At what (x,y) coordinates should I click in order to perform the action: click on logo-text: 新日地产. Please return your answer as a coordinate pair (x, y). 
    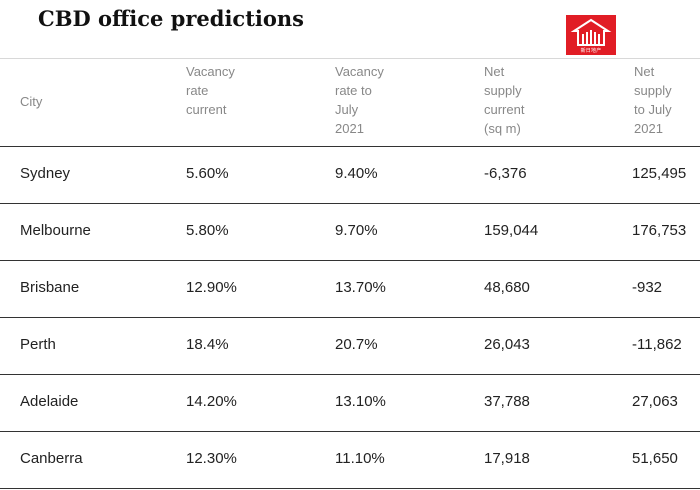
    Looking at the image, I should click on (591, 51).